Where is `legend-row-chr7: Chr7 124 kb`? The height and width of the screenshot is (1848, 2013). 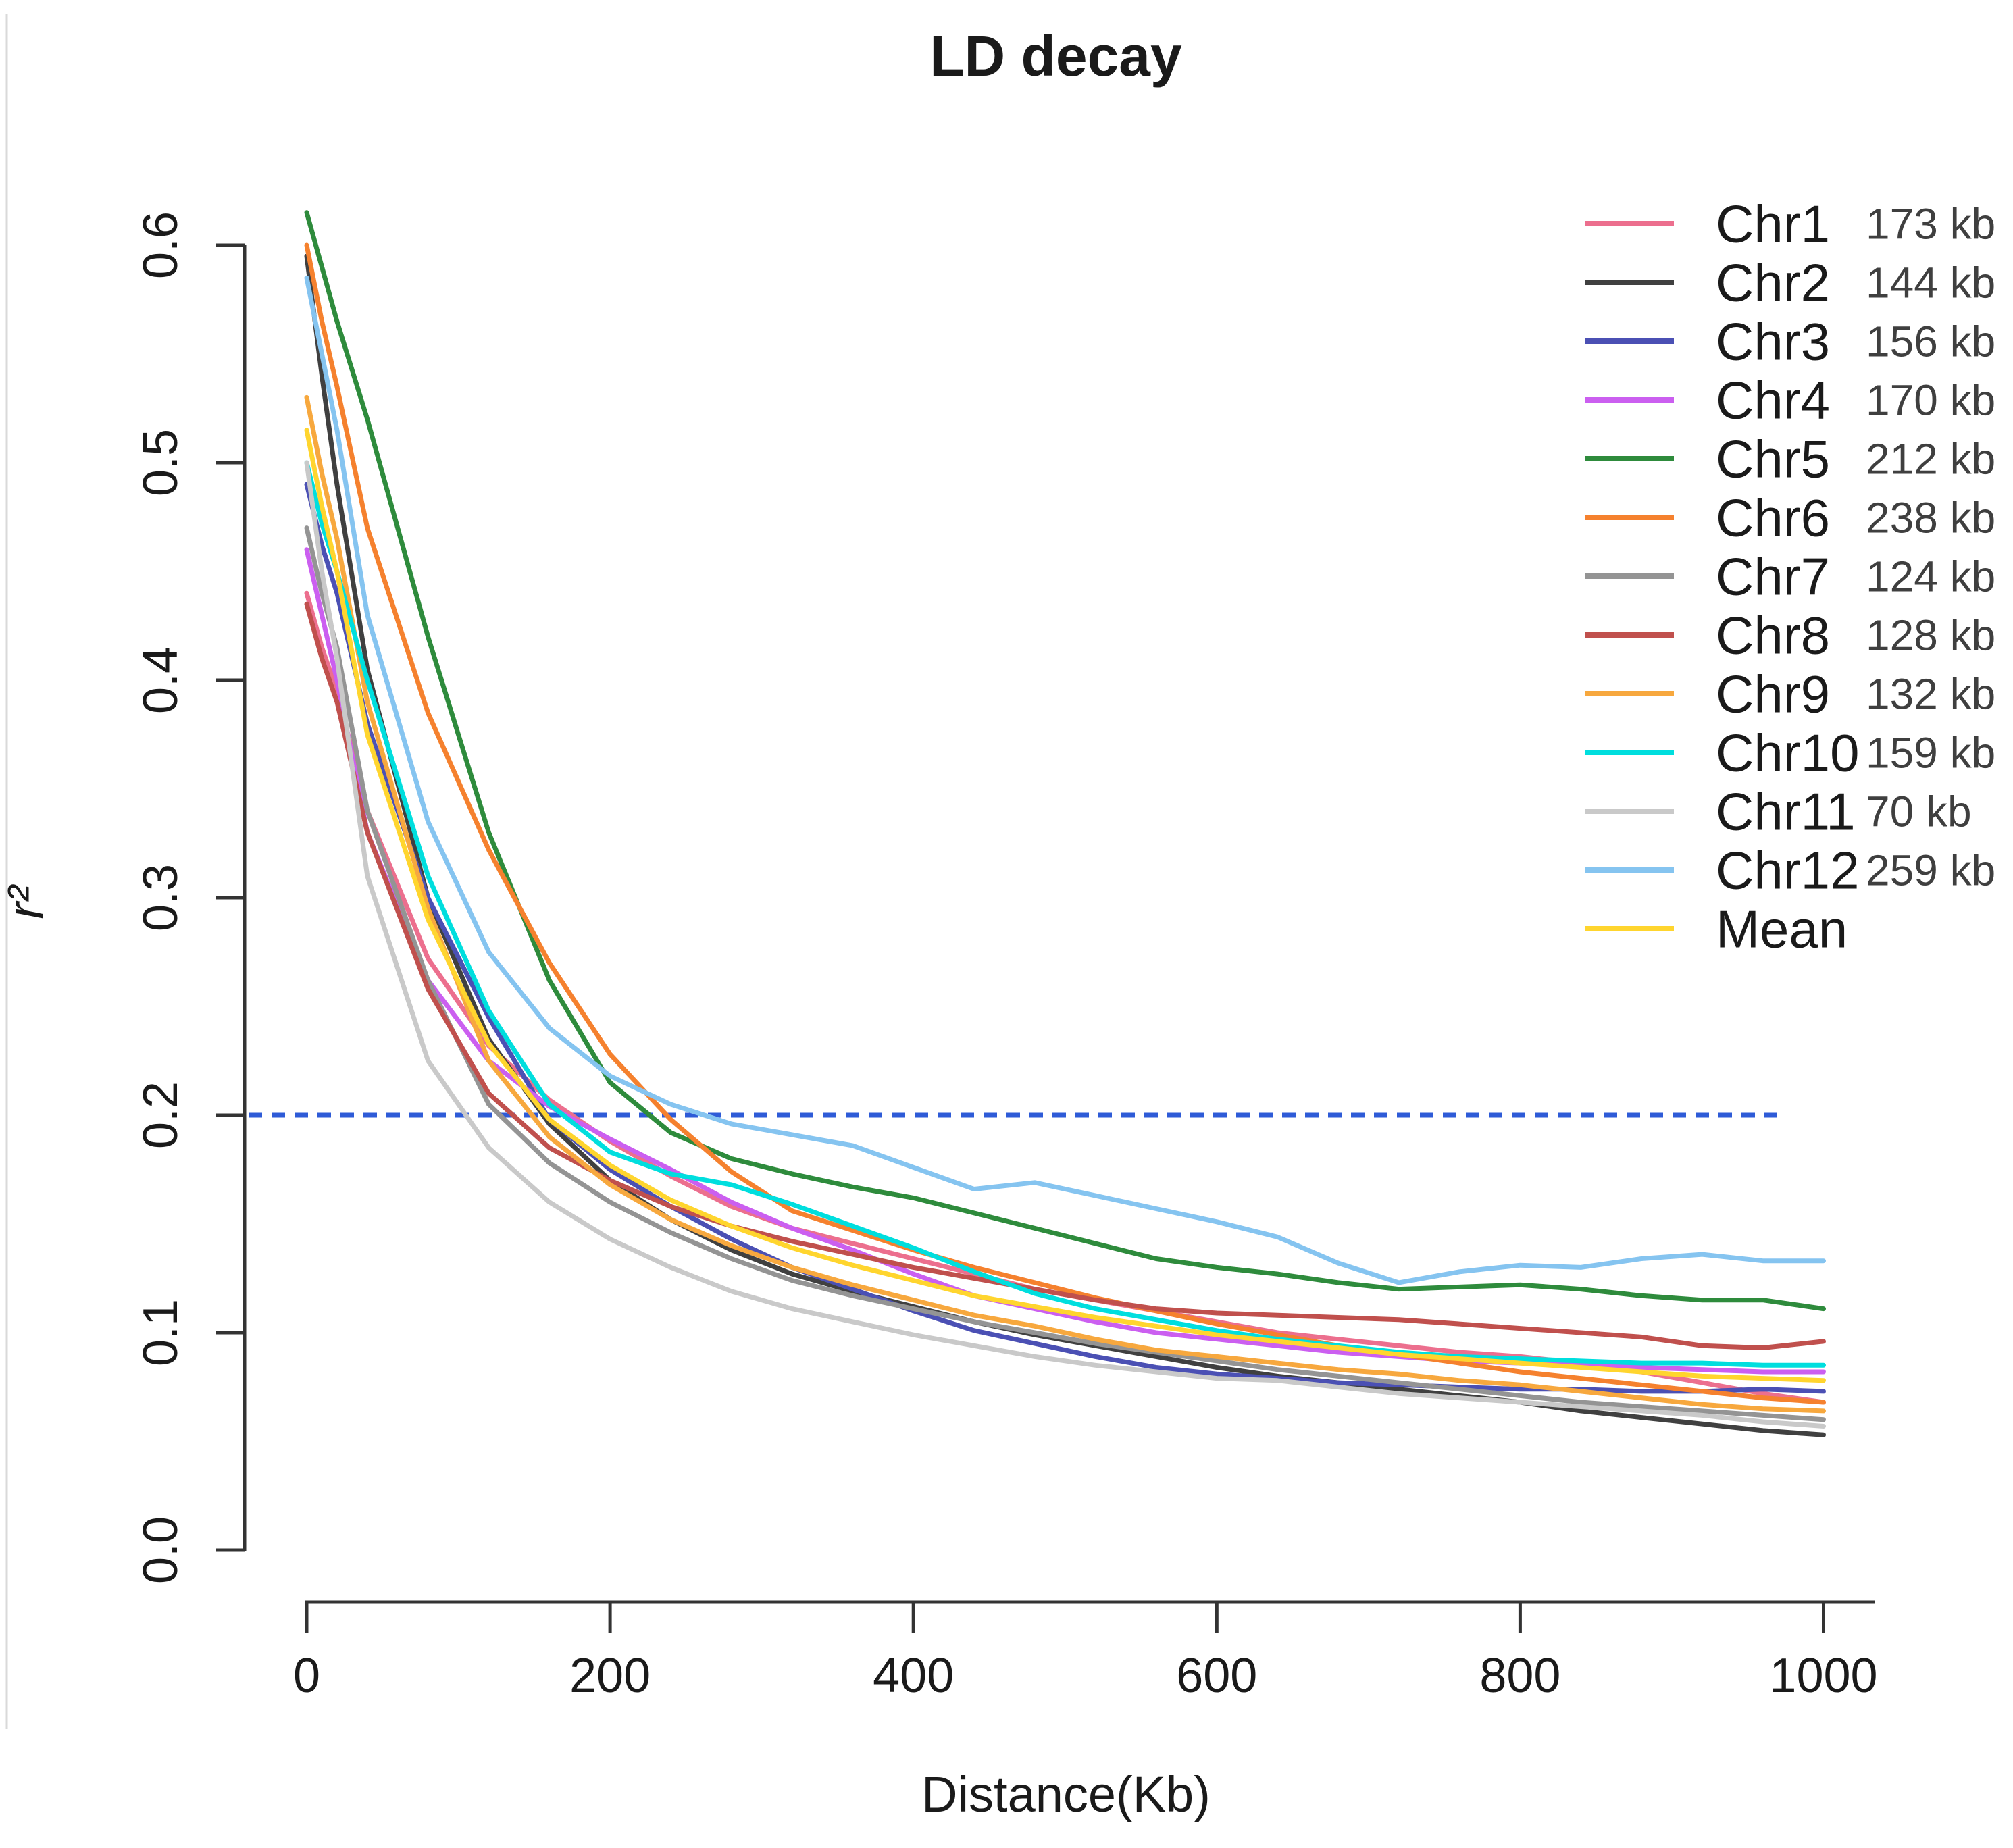
legend-row-chr7: Chr7 124 kb is located at coordinates (1790, 576).